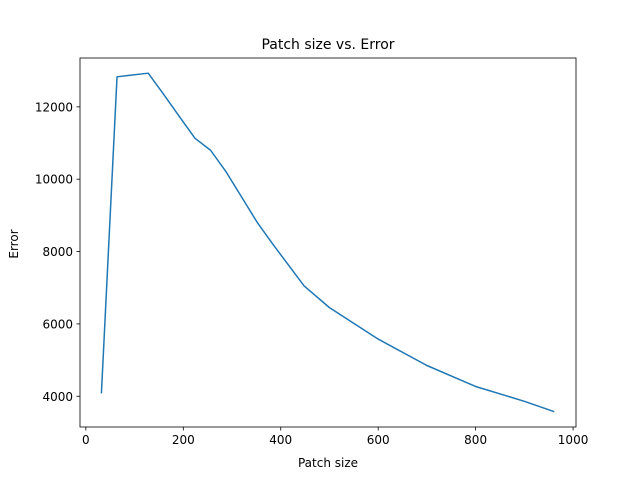 This screenshot has height=480, width=640. What do you see at coordinates (57, 397) in the screenshot?
I see `y-tick-label: 4000` at bounding box center [57, 397].